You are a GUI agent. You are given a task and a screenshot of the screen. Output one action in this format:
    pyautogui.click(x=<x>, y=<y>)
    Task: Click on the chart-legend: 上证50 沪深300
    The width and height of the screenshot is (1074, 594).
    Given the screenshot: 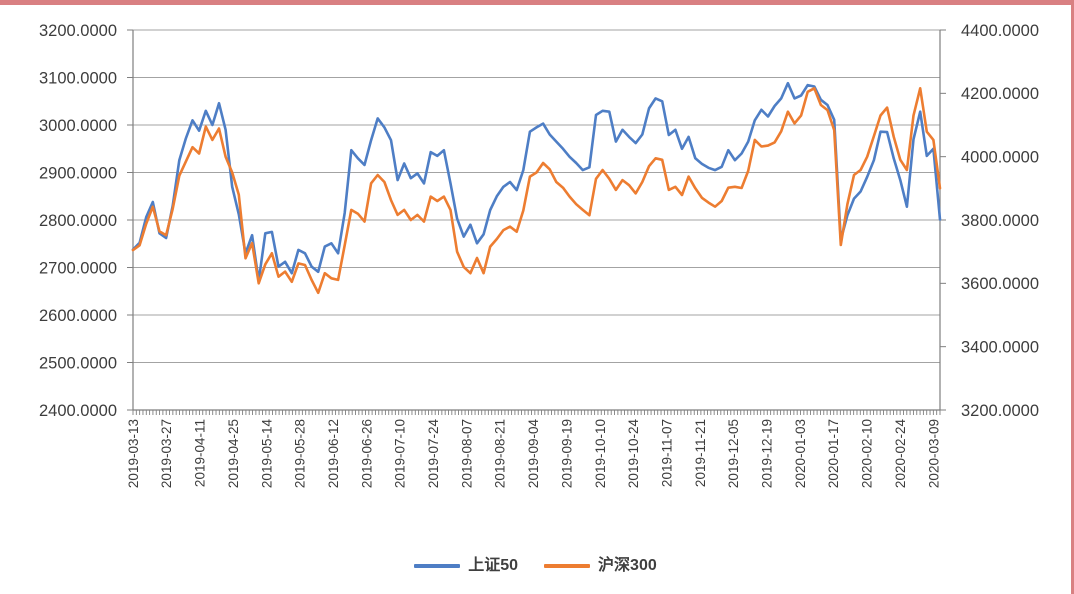 What is the action you would take?
    pyautogui.click(x=535, y=566)
    